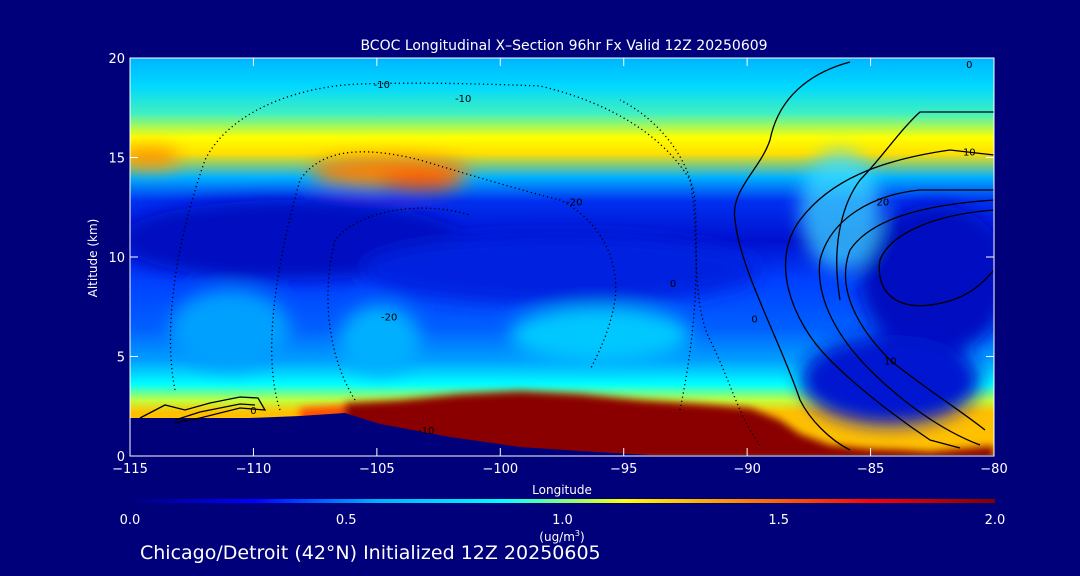 The image size is (1080, 576). Describe the element at coordinates (116, 159) in the screenshot. I see `y-tick-label: 15` at that location.